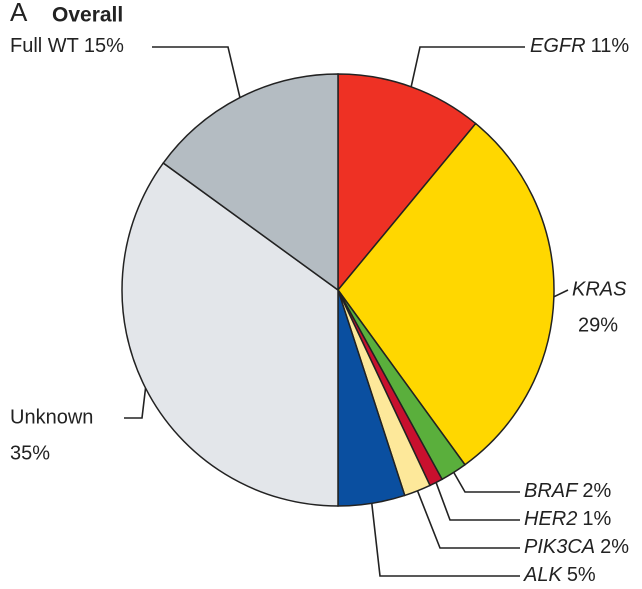 Image resolution: width=642 pixels, height=589 pixels. What do you see at coordinates (51, 417) in the screenshot?
I see `slice-label: Unknown` at bounding box center [51, 417].